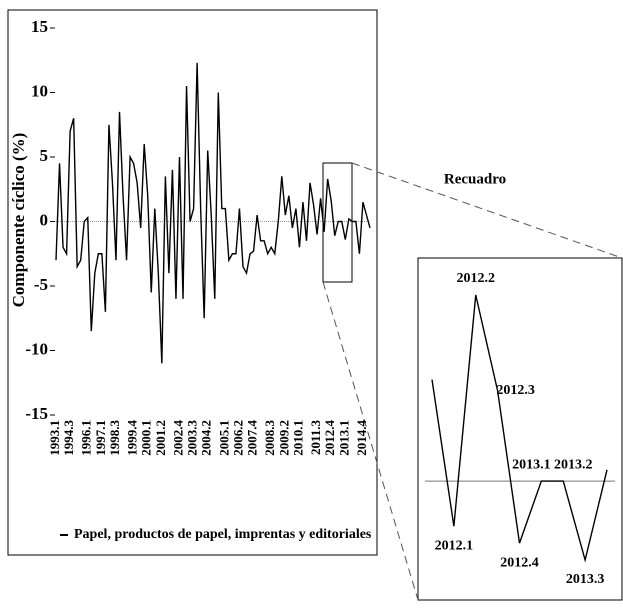 This screenshot has height=613, width=623. I want to click on x-tick-label: 1994.3, so click(68, 438).